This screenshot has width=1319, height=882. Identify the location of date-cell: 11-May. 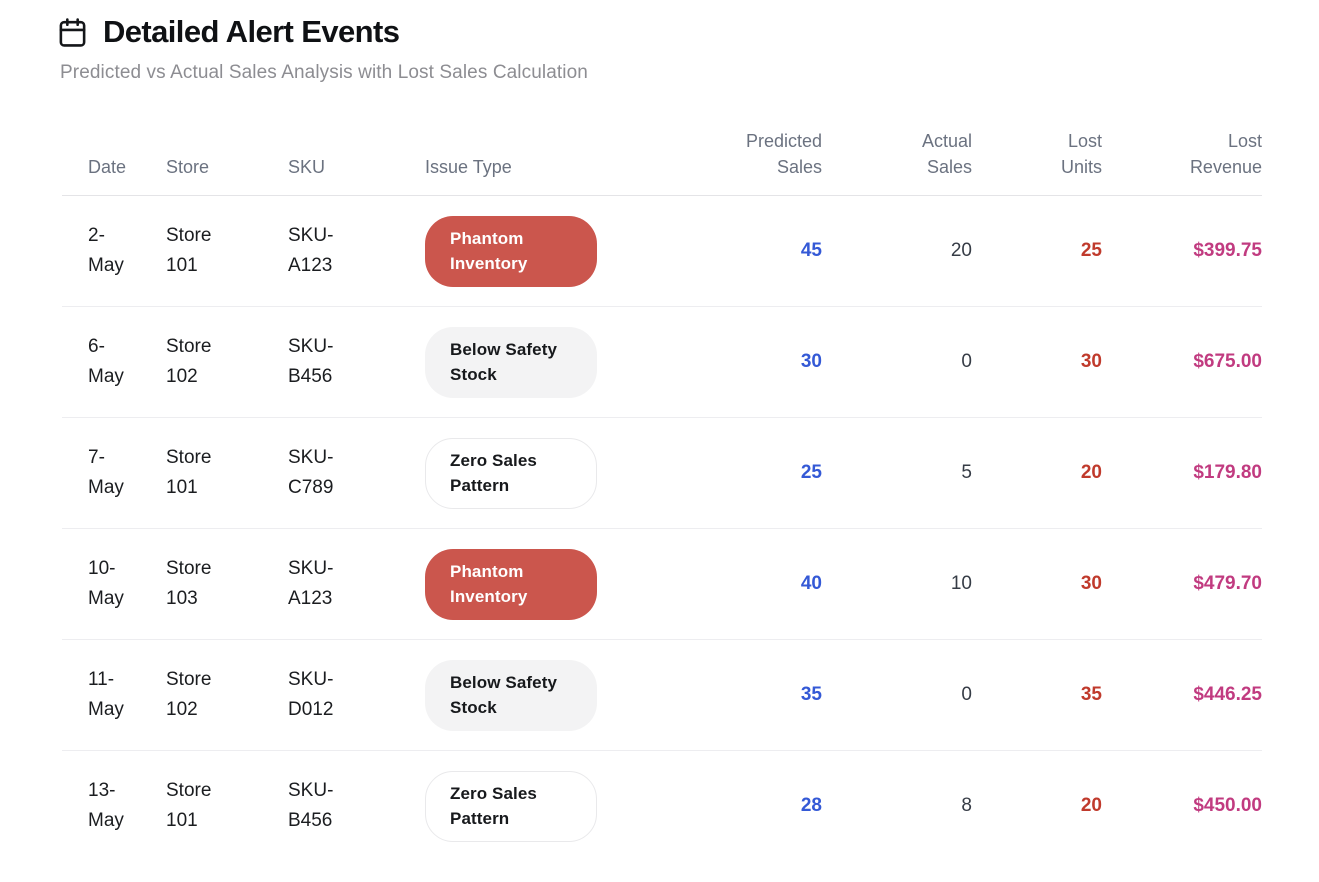
(114, 695).